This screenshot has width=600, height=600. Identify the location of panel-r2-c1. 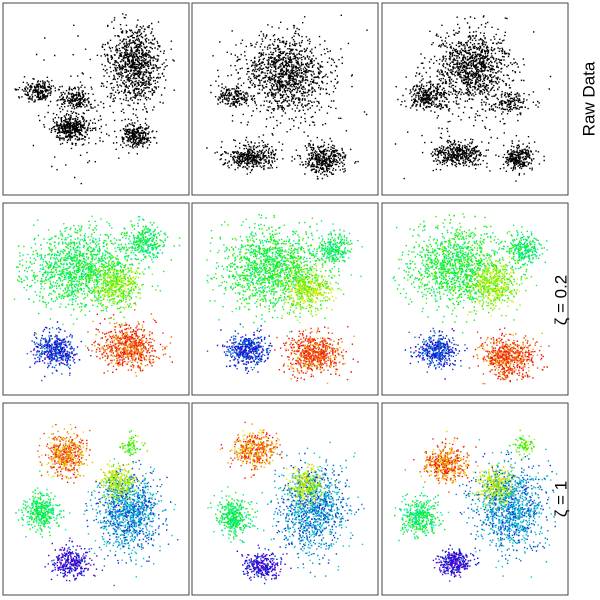
(96, 299).